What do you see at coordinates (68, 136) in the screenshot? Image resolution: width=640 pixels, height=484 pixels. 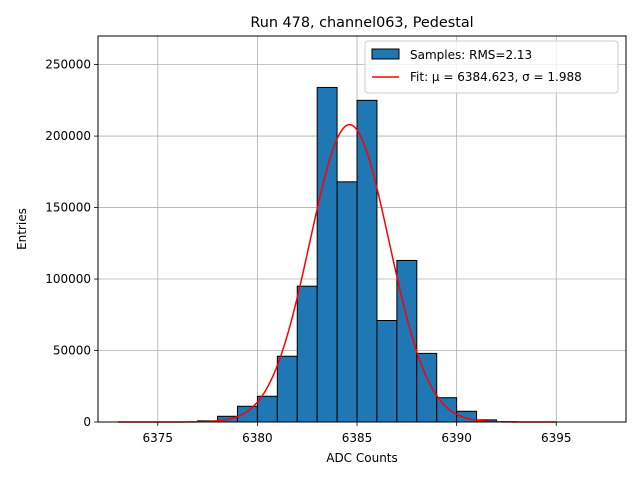 I see `y-tick-label: 200000` at bounding box center [68, 136].